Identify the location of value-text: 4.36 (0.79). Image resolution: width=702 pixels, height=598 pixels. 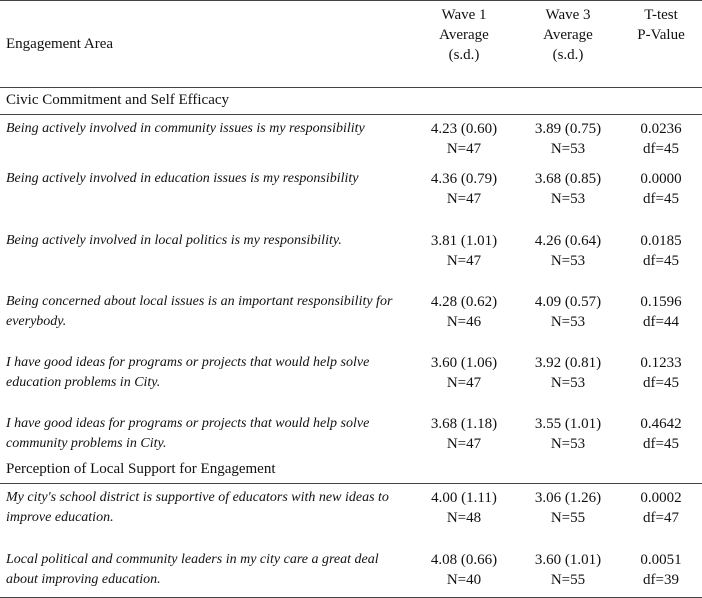
(464, 178).